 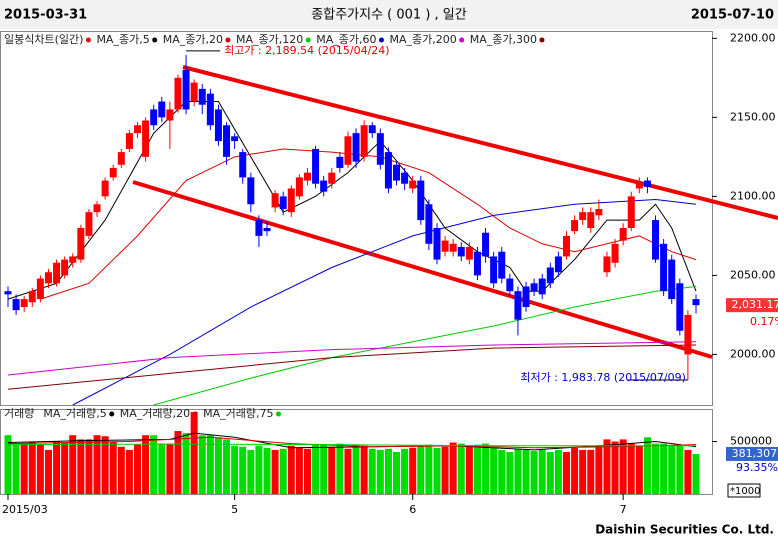 What do you see at coordinates (307, 50) in the screenshot?
I see `high-label: 최고가 : 2,189.54 (2015/04/24)` at bounding box center [307, 50].